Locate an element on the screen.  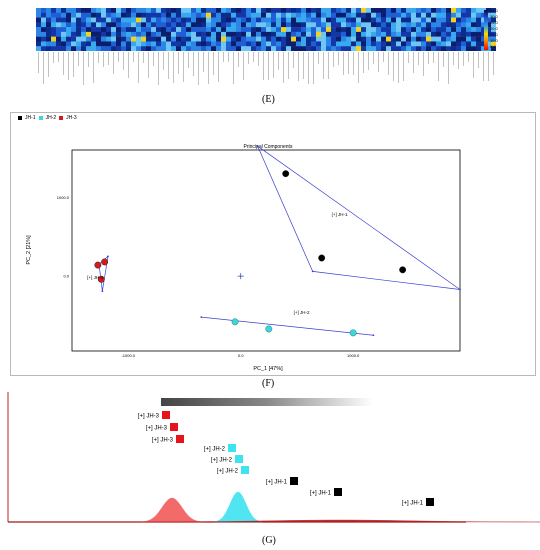
pca-ylabel: PC_2 [21%] is located at coordinates (29, 250).